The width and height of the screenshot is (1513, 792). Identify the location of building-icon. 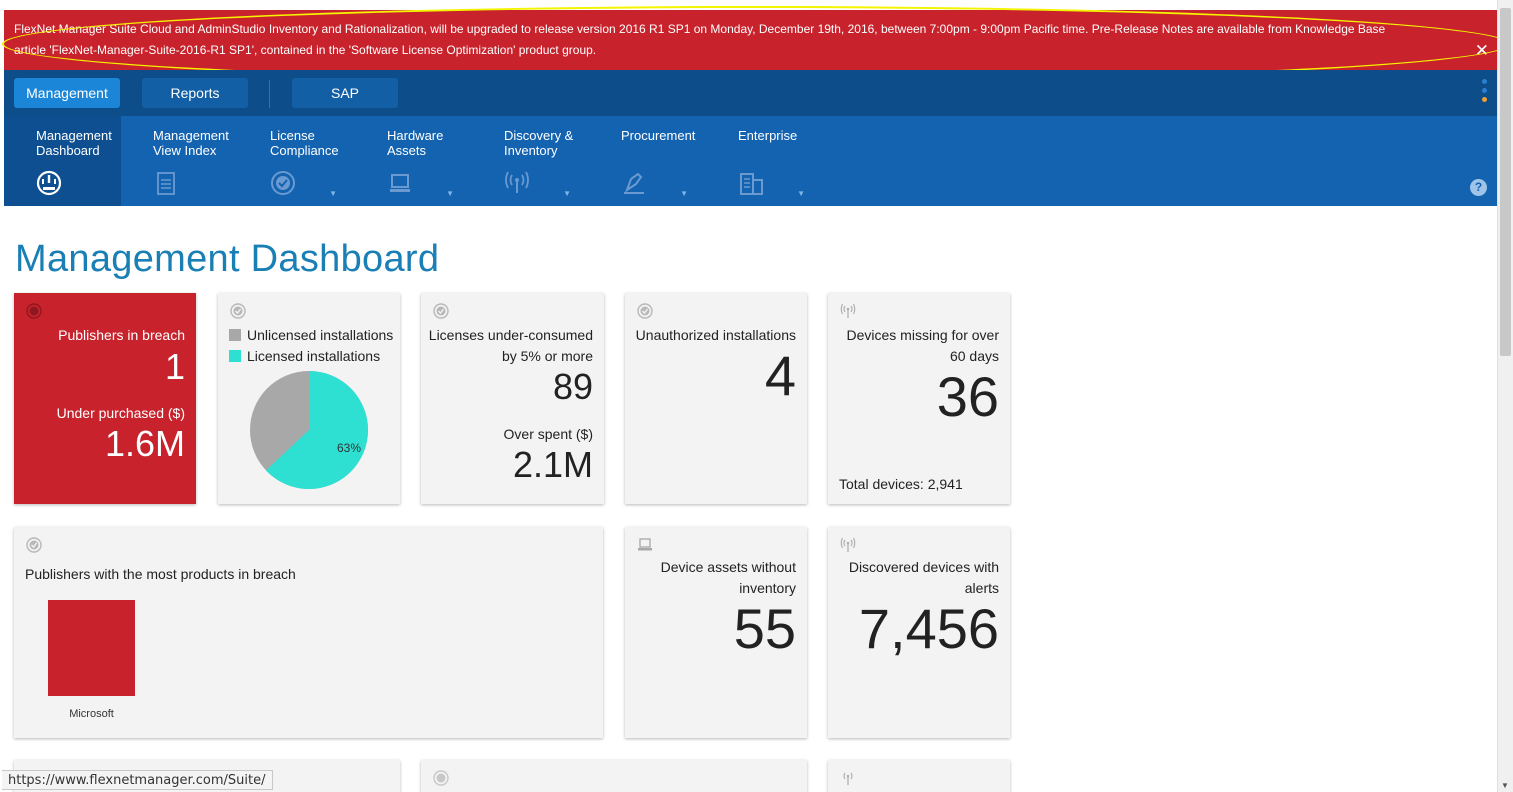
(751, 184).